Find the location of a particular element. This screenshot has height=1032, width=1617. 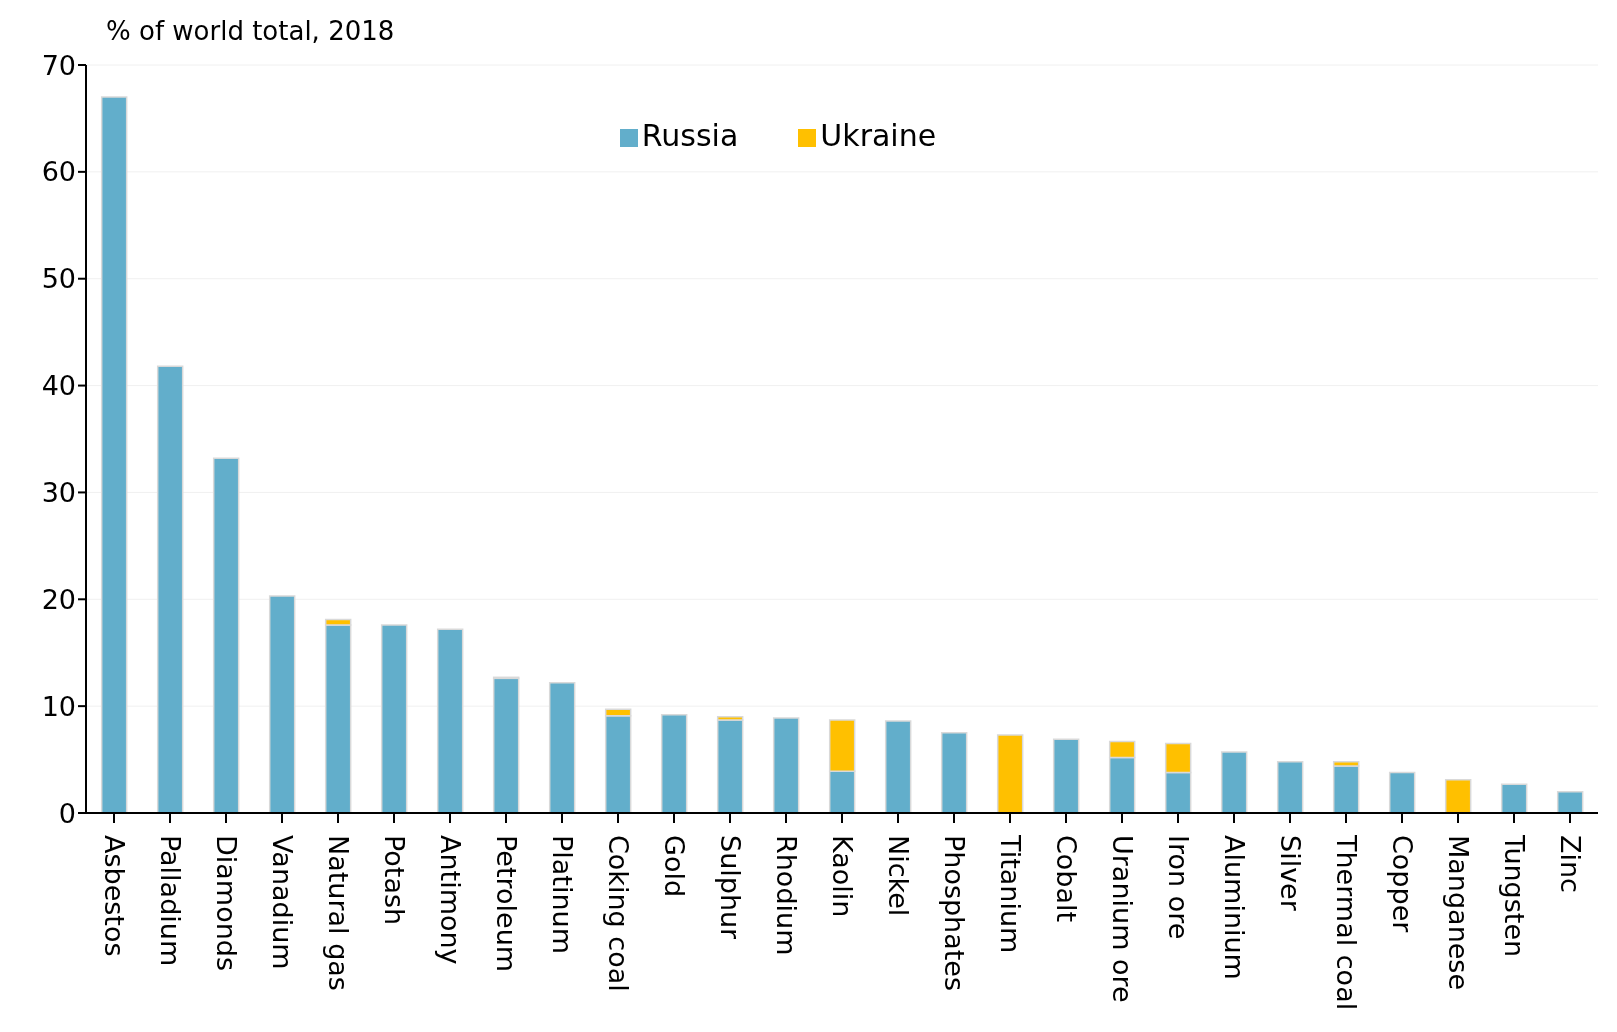

x-tick-label: Asbestos is located at coordinates (114, 896).